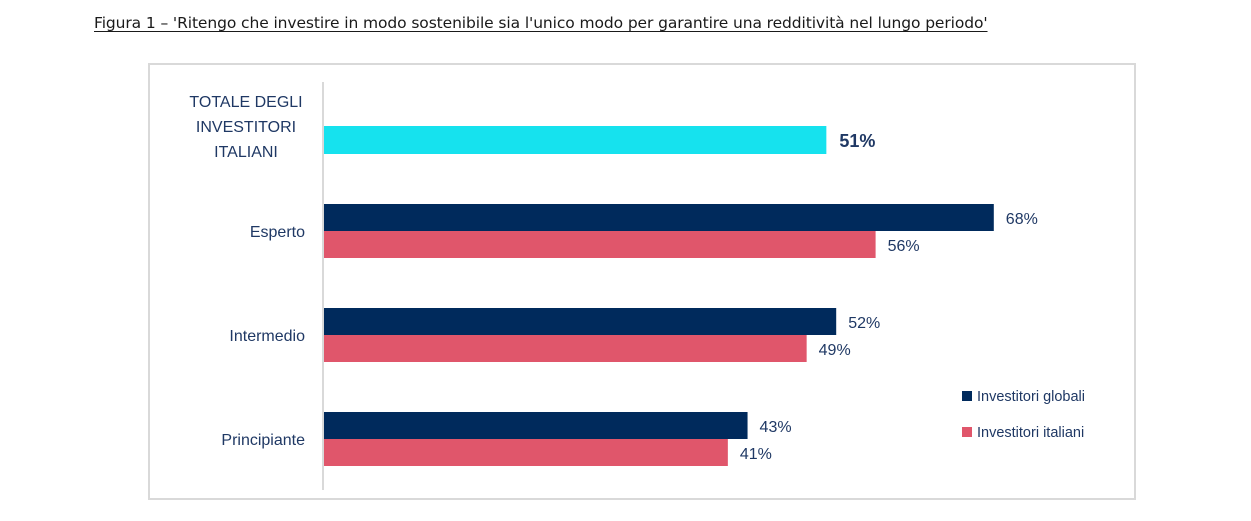 The width and height of the screenshot is (1251, 521). I want to click on legend-swatch-italiani, so click(967, 432).